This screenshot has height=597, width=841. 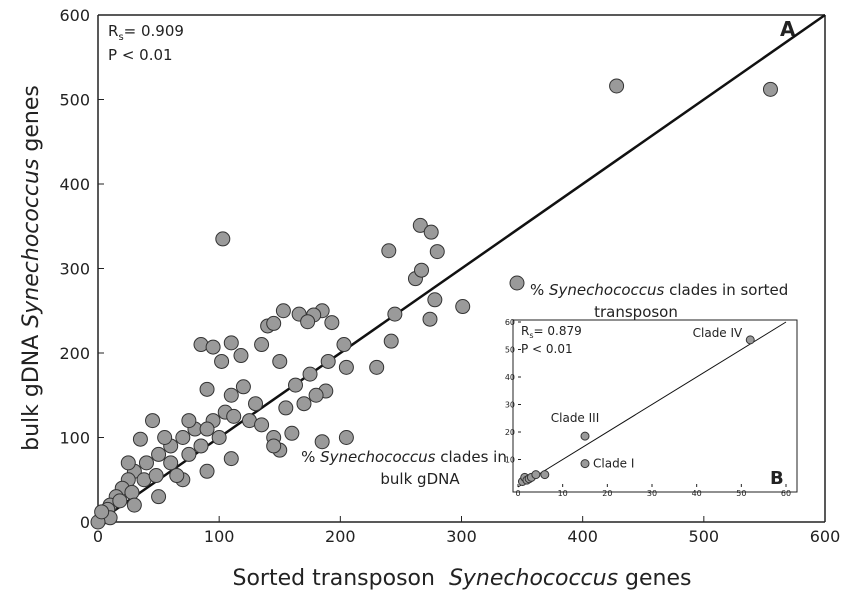 What do you see at coordinates (517, 283) in the screenshot?
I see `legend-symbol` at bounding box center [517, 283].